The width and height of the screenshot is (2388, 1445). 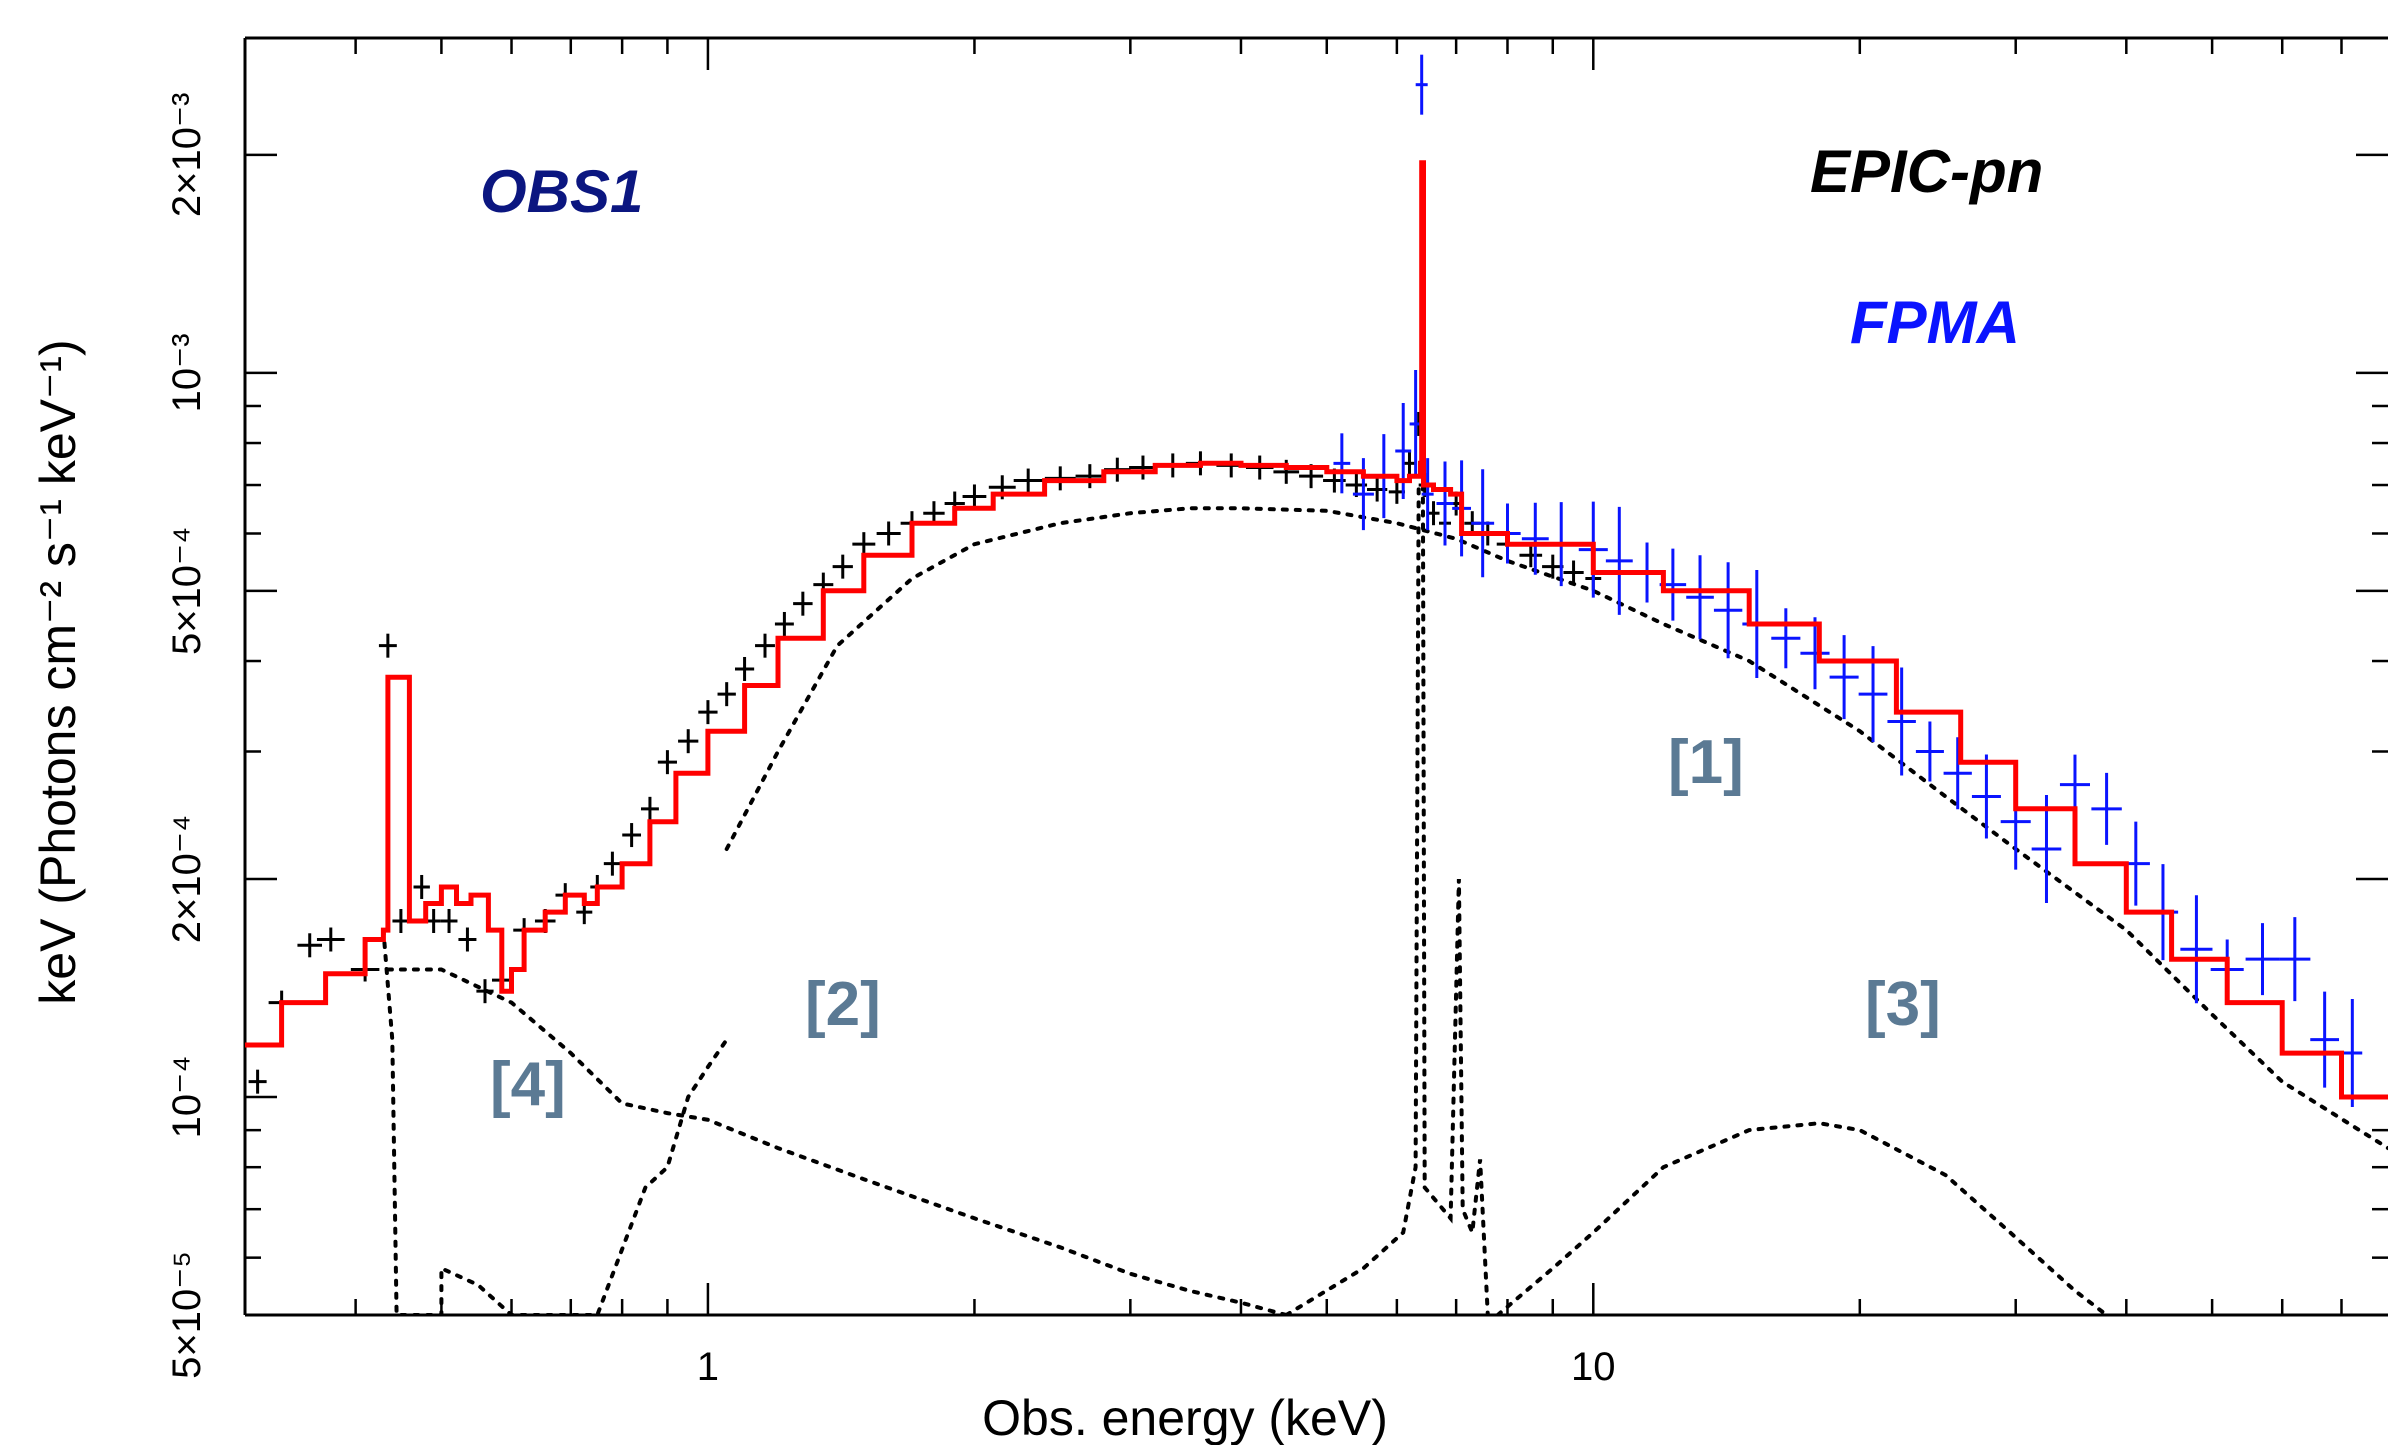 What do you see at coordinates (1903, 1004) in the screenshot?
I see `component-label-3: [3]` at bounding box center [1903, 1004].